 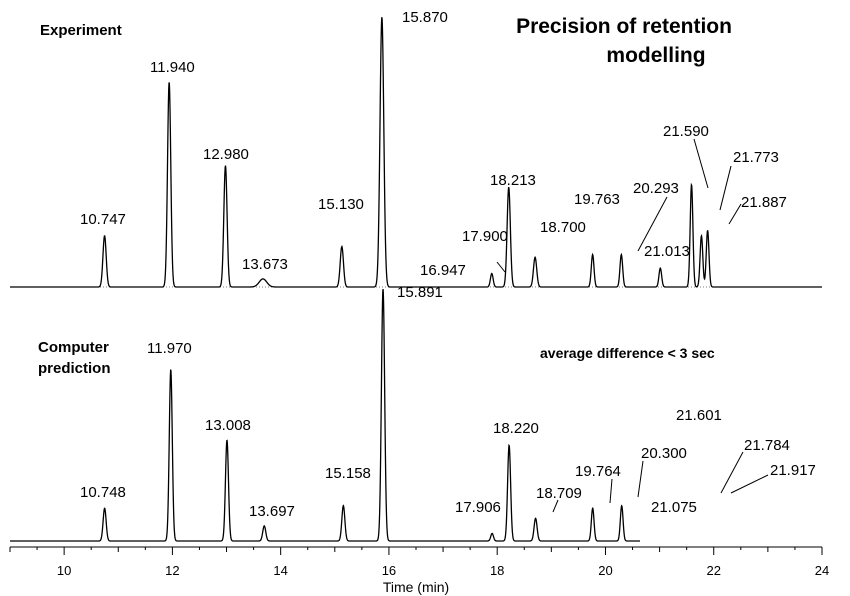 What do you see at coordinates (559, 493) in the screenshot?
I see `peak-label: 18.709` at bounding box center [559, 493].